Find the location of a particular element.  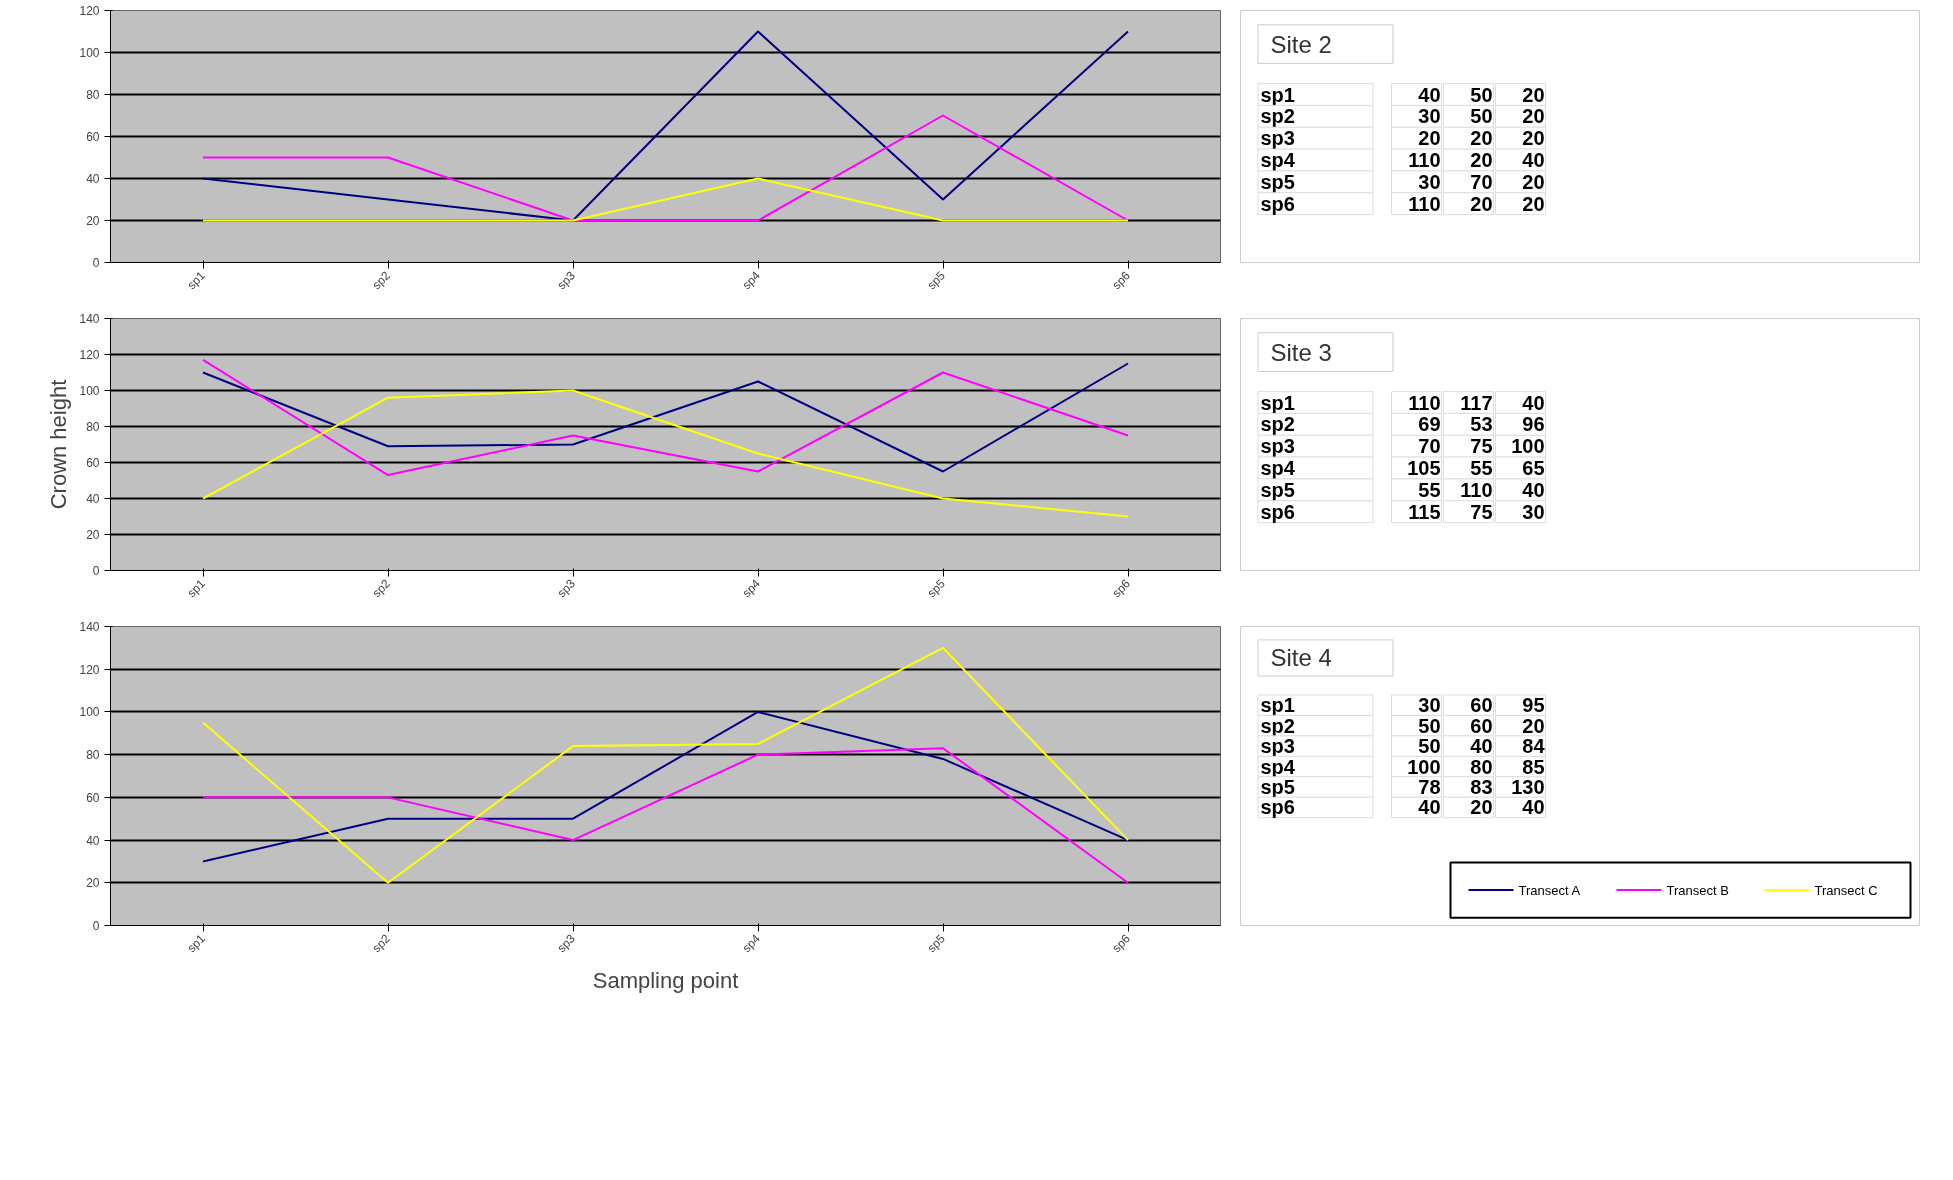

text: 117 is located at coordinates (1476, 402).